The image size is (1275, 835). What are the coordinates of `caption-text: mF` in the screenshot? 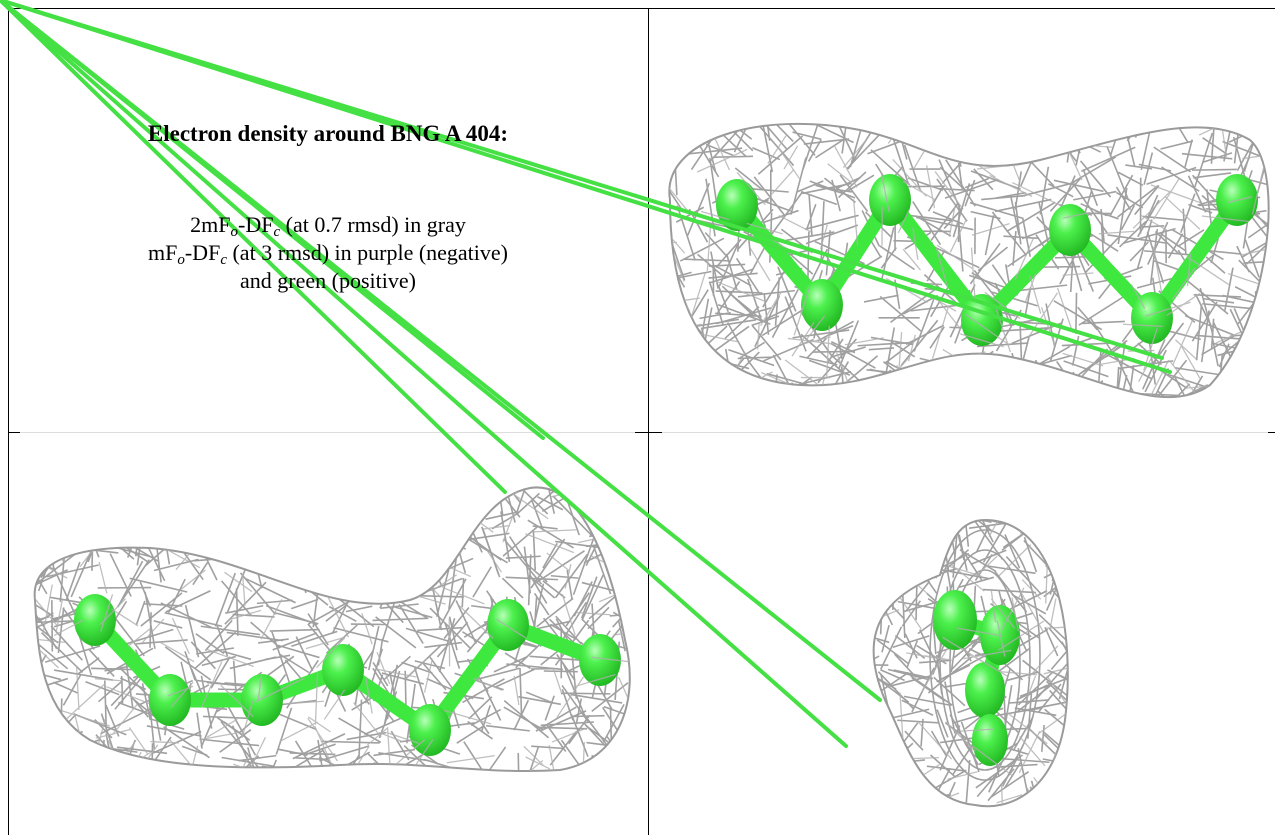 It's located at (163, 252).